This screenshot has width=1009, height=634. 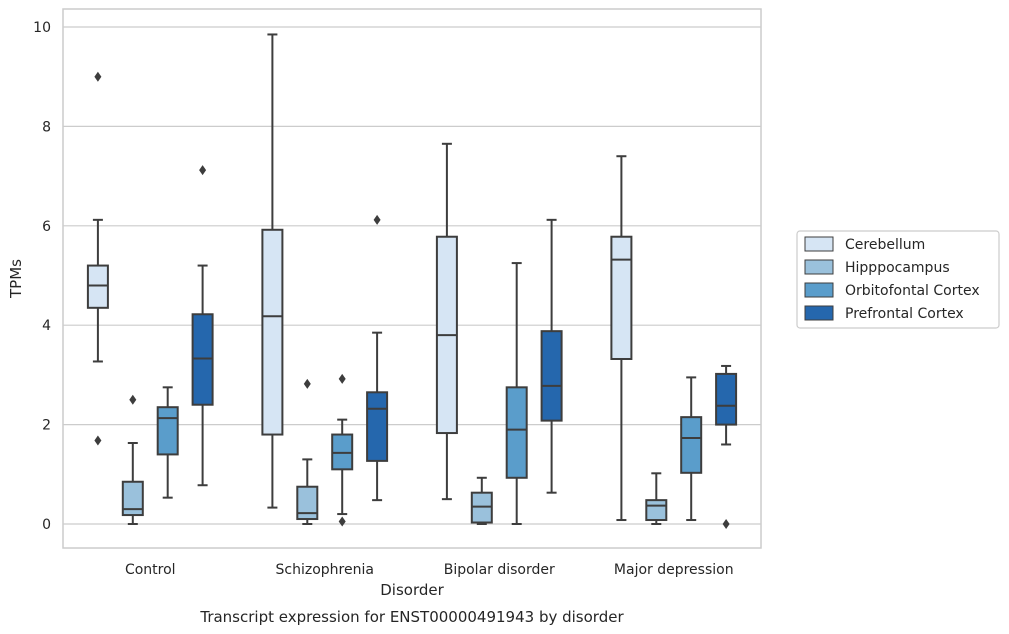 I want to click on y-tick-label-6: 6, so click(x=46, y=227).